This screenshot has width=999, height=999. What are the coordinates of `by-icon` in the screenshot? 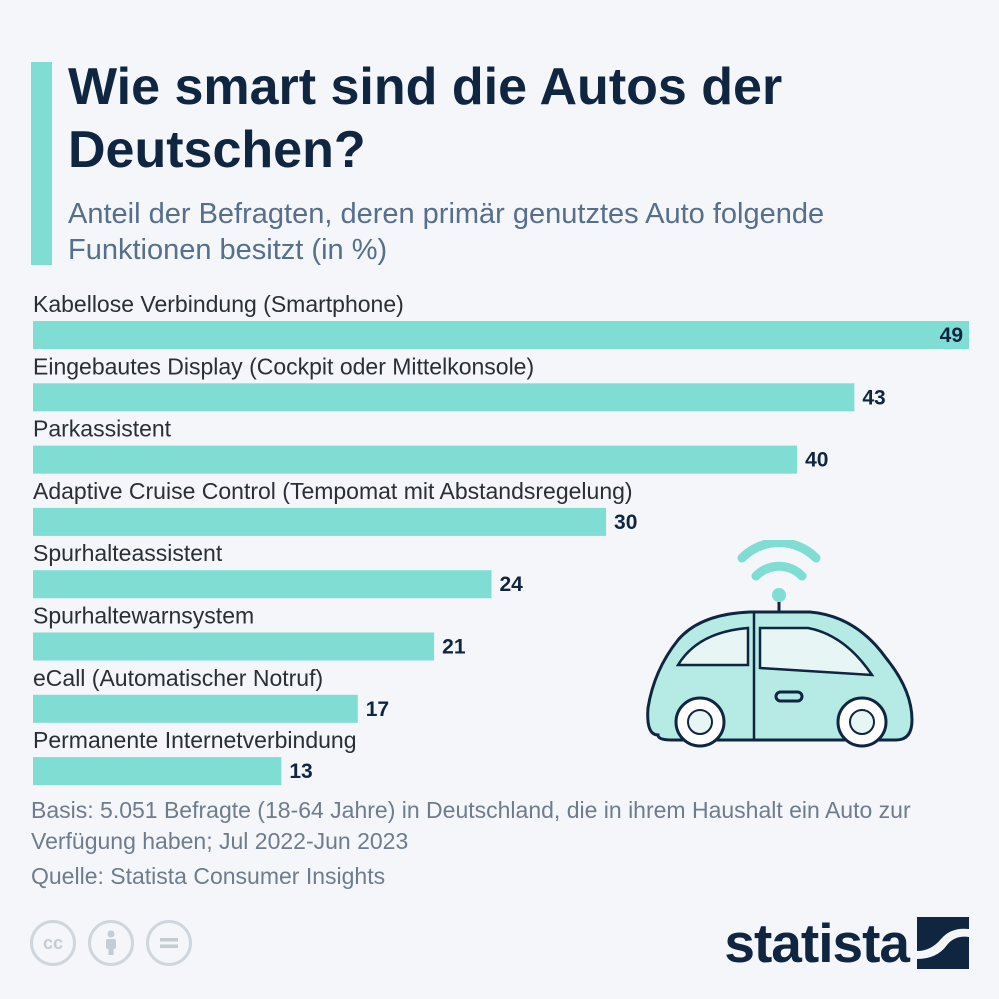 It's located at (111, 943).